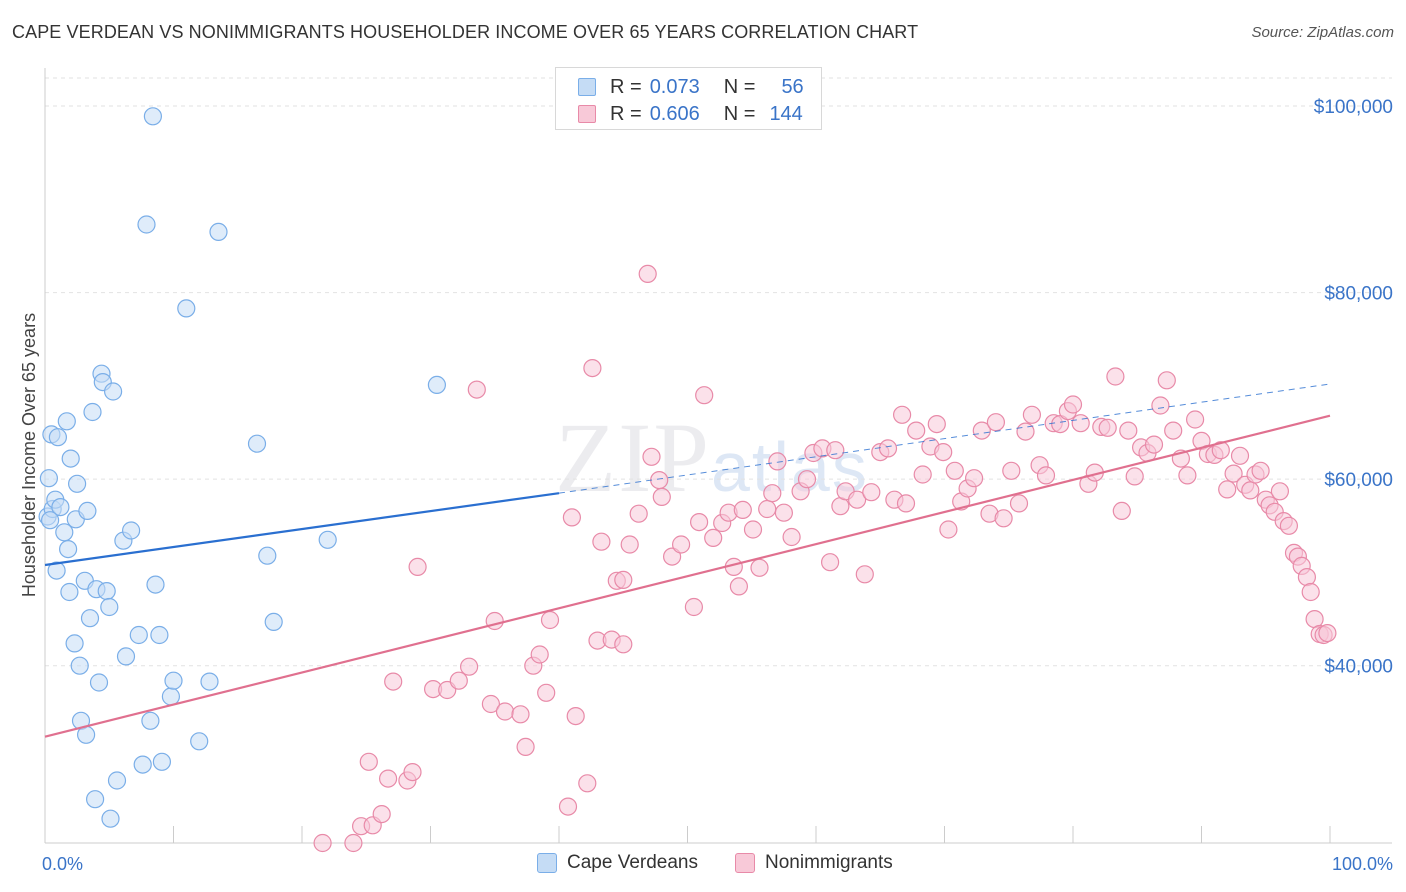  Describe the element at coordinates (739, 86) in the screenshot. I see `legend-n-label: N =` at that location.